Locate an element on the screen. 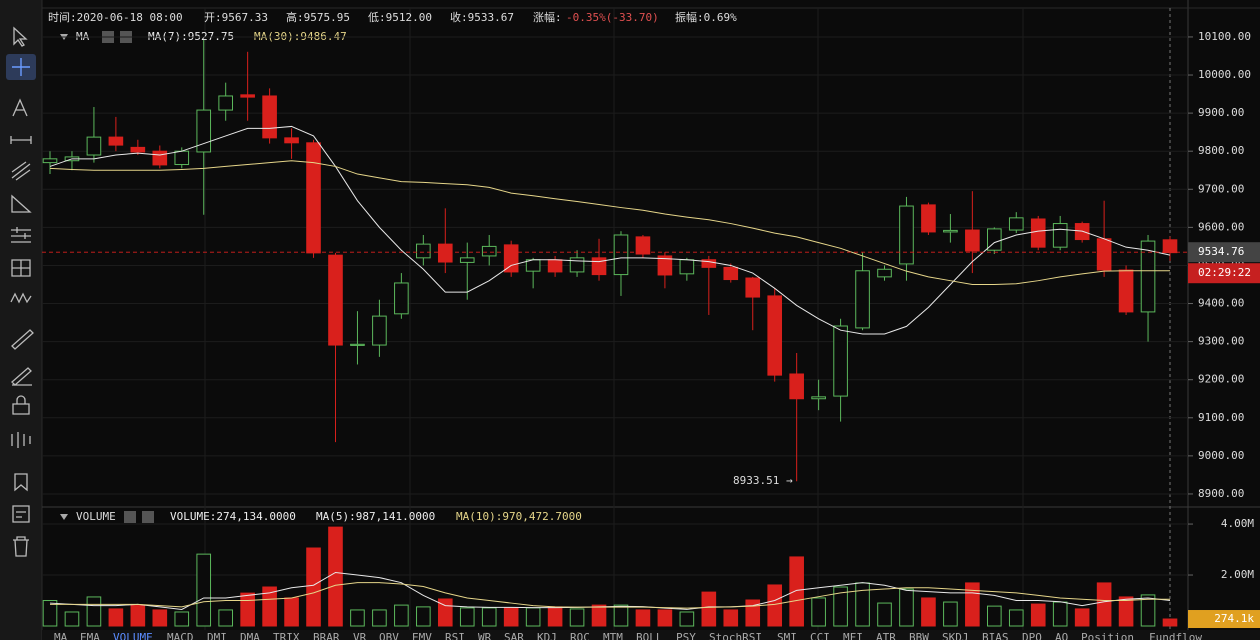 The width and height of the screenshot is (1260, 640). line-tool is located at coordinates (21, 140).